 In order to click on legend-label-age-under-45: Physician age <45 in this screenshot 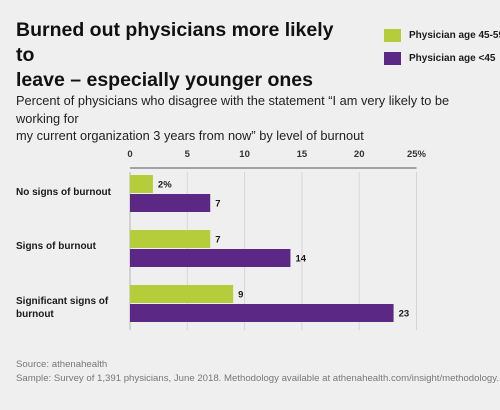, I will do `click(452, 58)`.